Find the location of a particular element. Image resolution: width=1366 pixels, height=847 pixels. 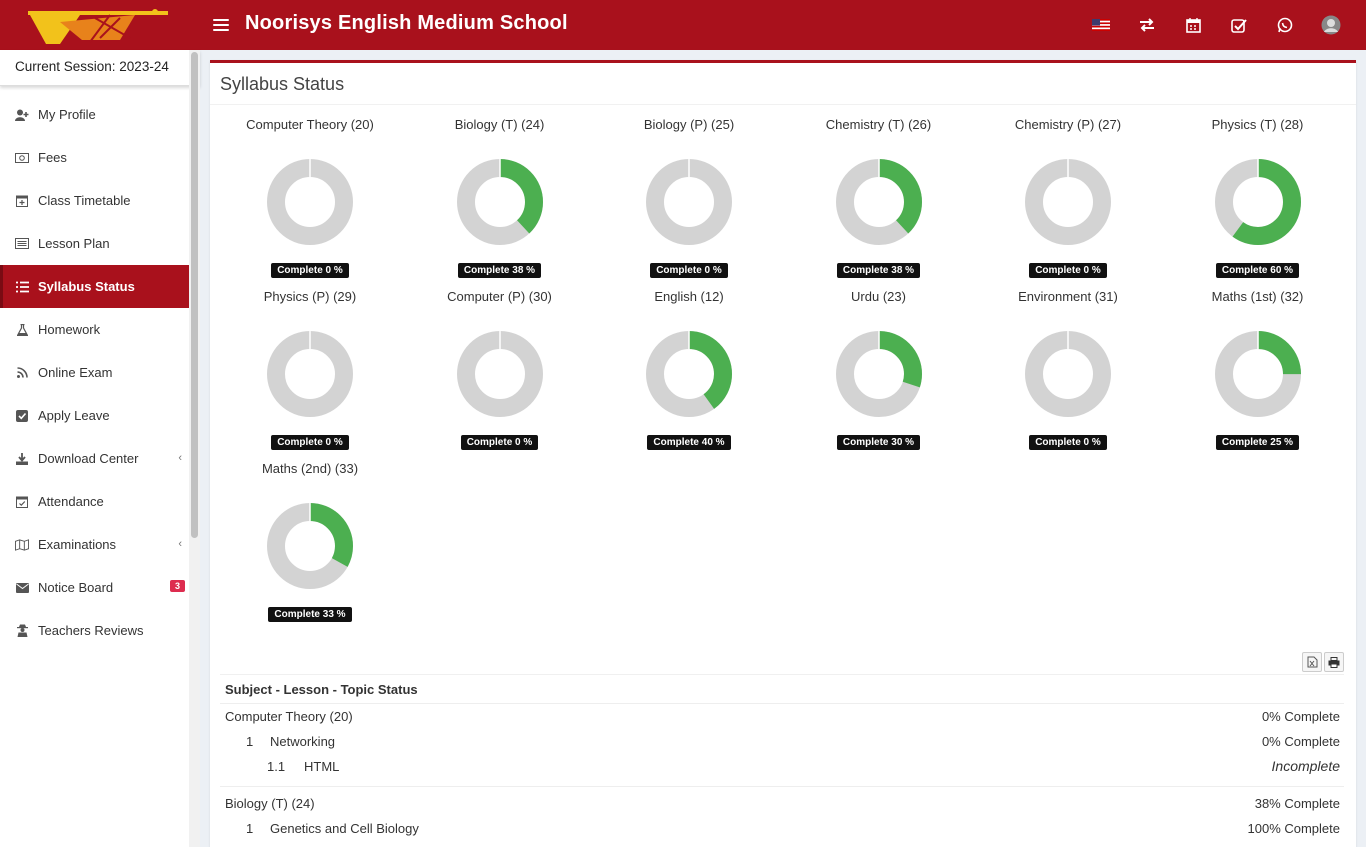

check-square-icon is located at coordinates (22, 416).